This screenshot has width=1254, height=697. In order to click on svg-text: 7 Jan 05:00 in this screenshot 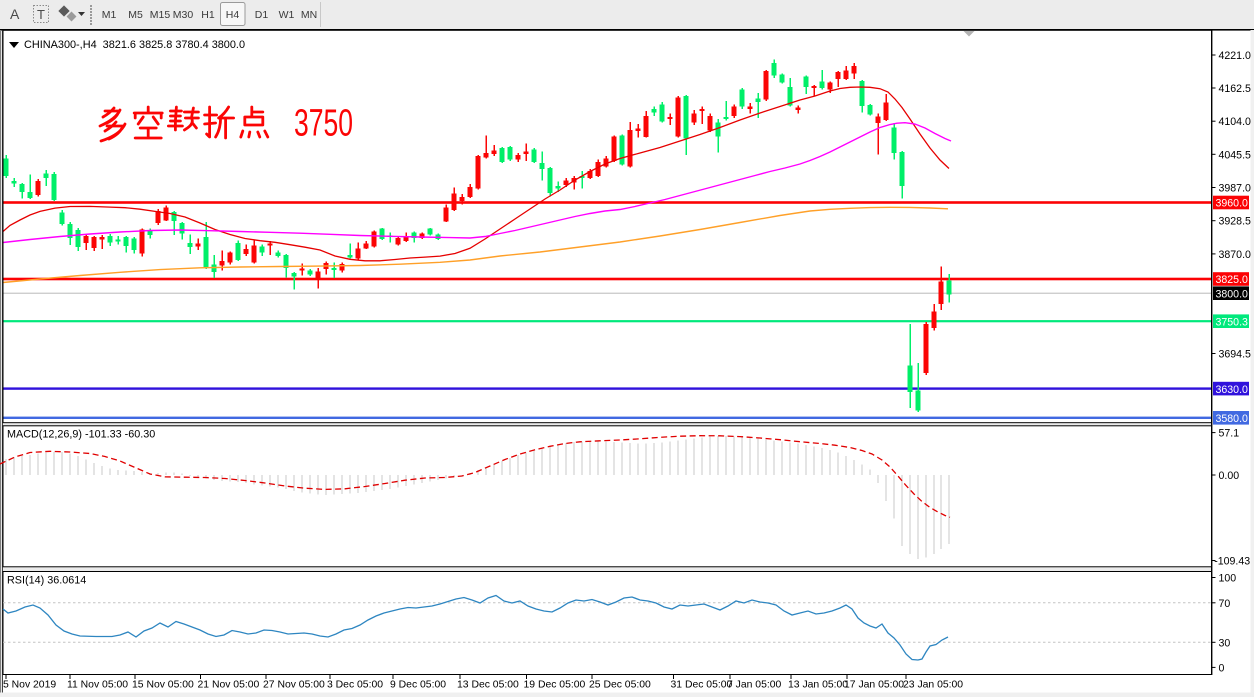, I will do `click(754, 685)`.